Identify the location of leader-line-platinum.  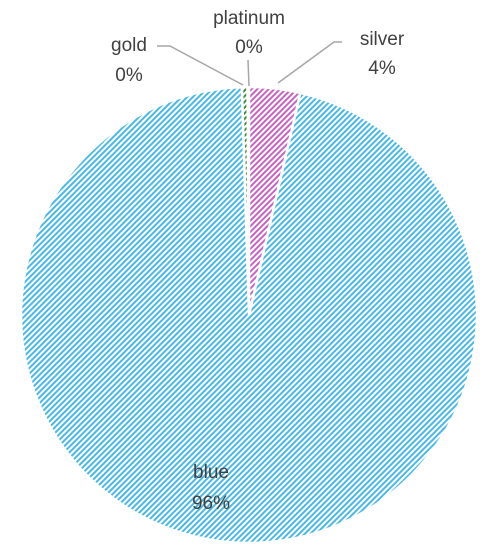
(248, 73).